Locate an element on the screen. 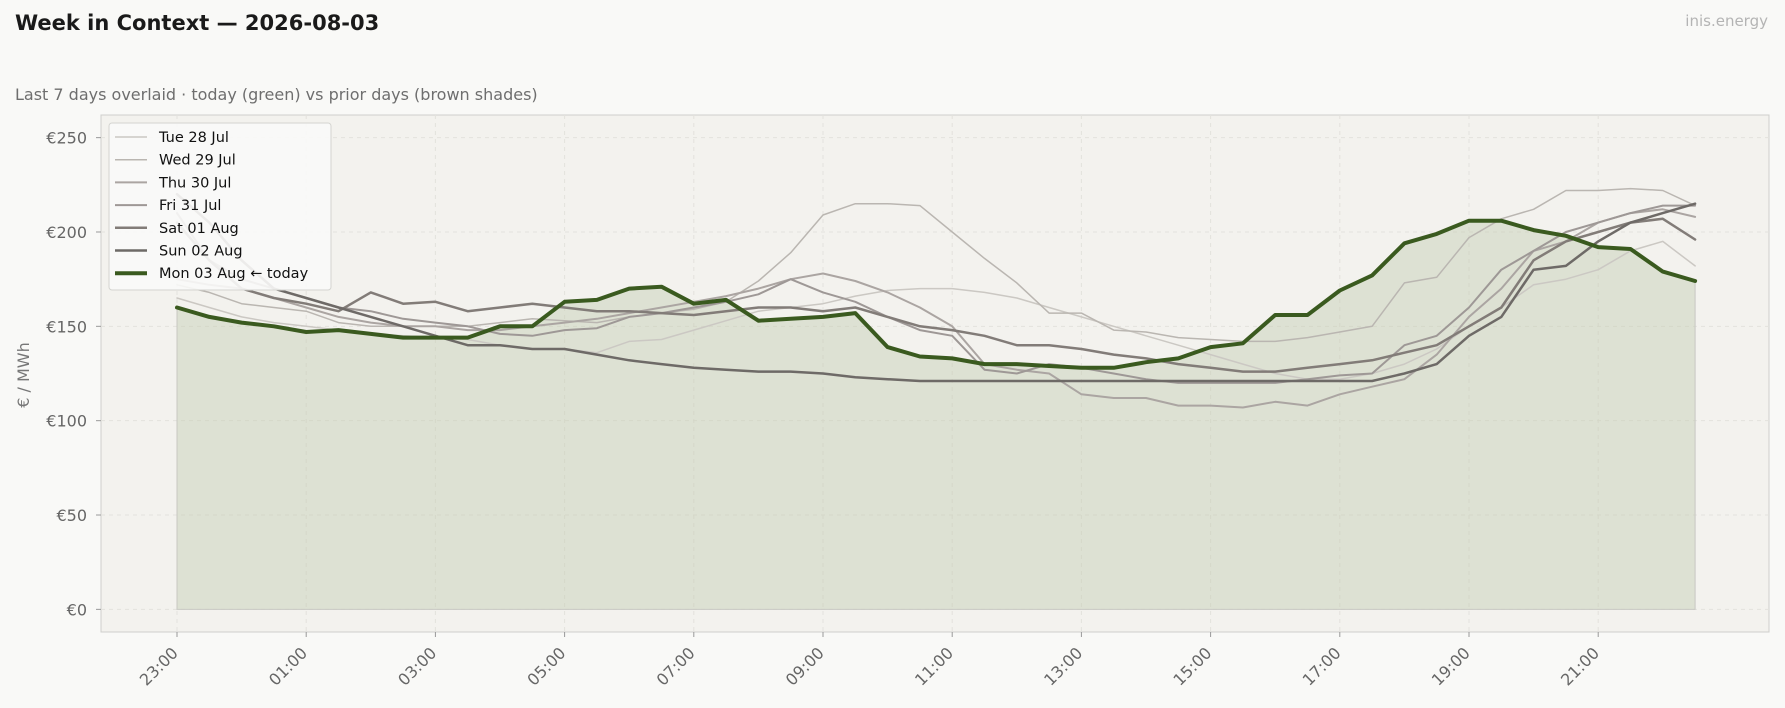  legend-label: Sat 01 Aug is located at coordinates (199, 229).